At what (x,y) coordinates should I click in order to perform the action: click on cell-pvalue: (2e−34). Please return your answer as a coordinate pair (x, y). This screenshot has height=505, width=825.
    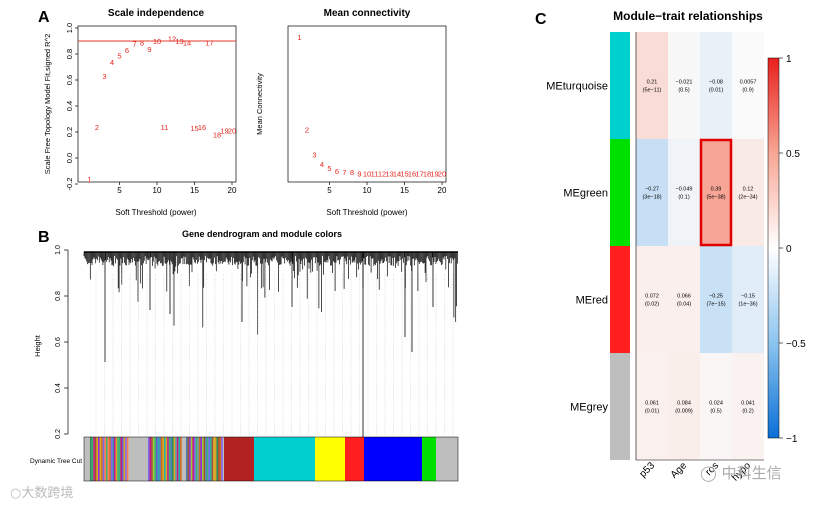
    Looking at the image, I should click on (747, 198).